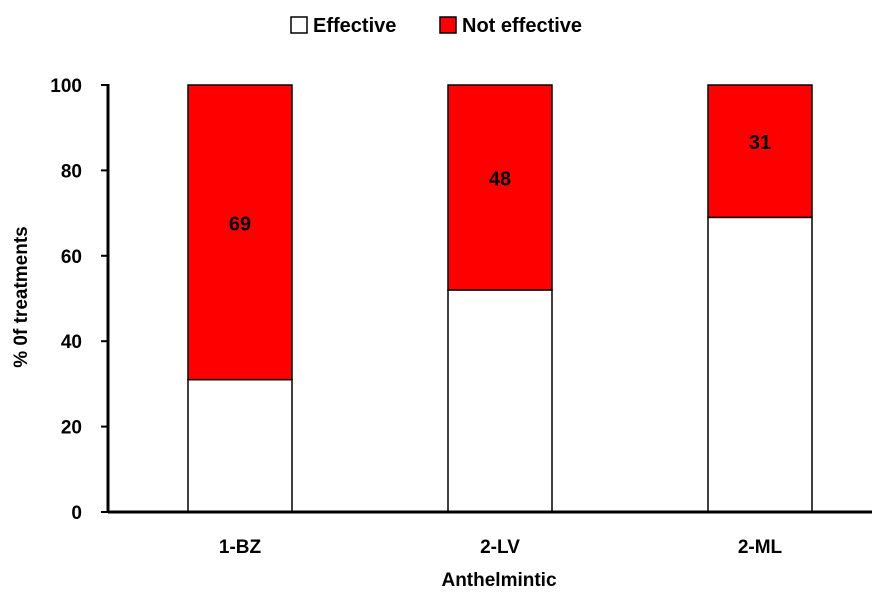 The image size is (877, 595). I want to click on x-axis-title: Anthelmintic, so click(498, 580).